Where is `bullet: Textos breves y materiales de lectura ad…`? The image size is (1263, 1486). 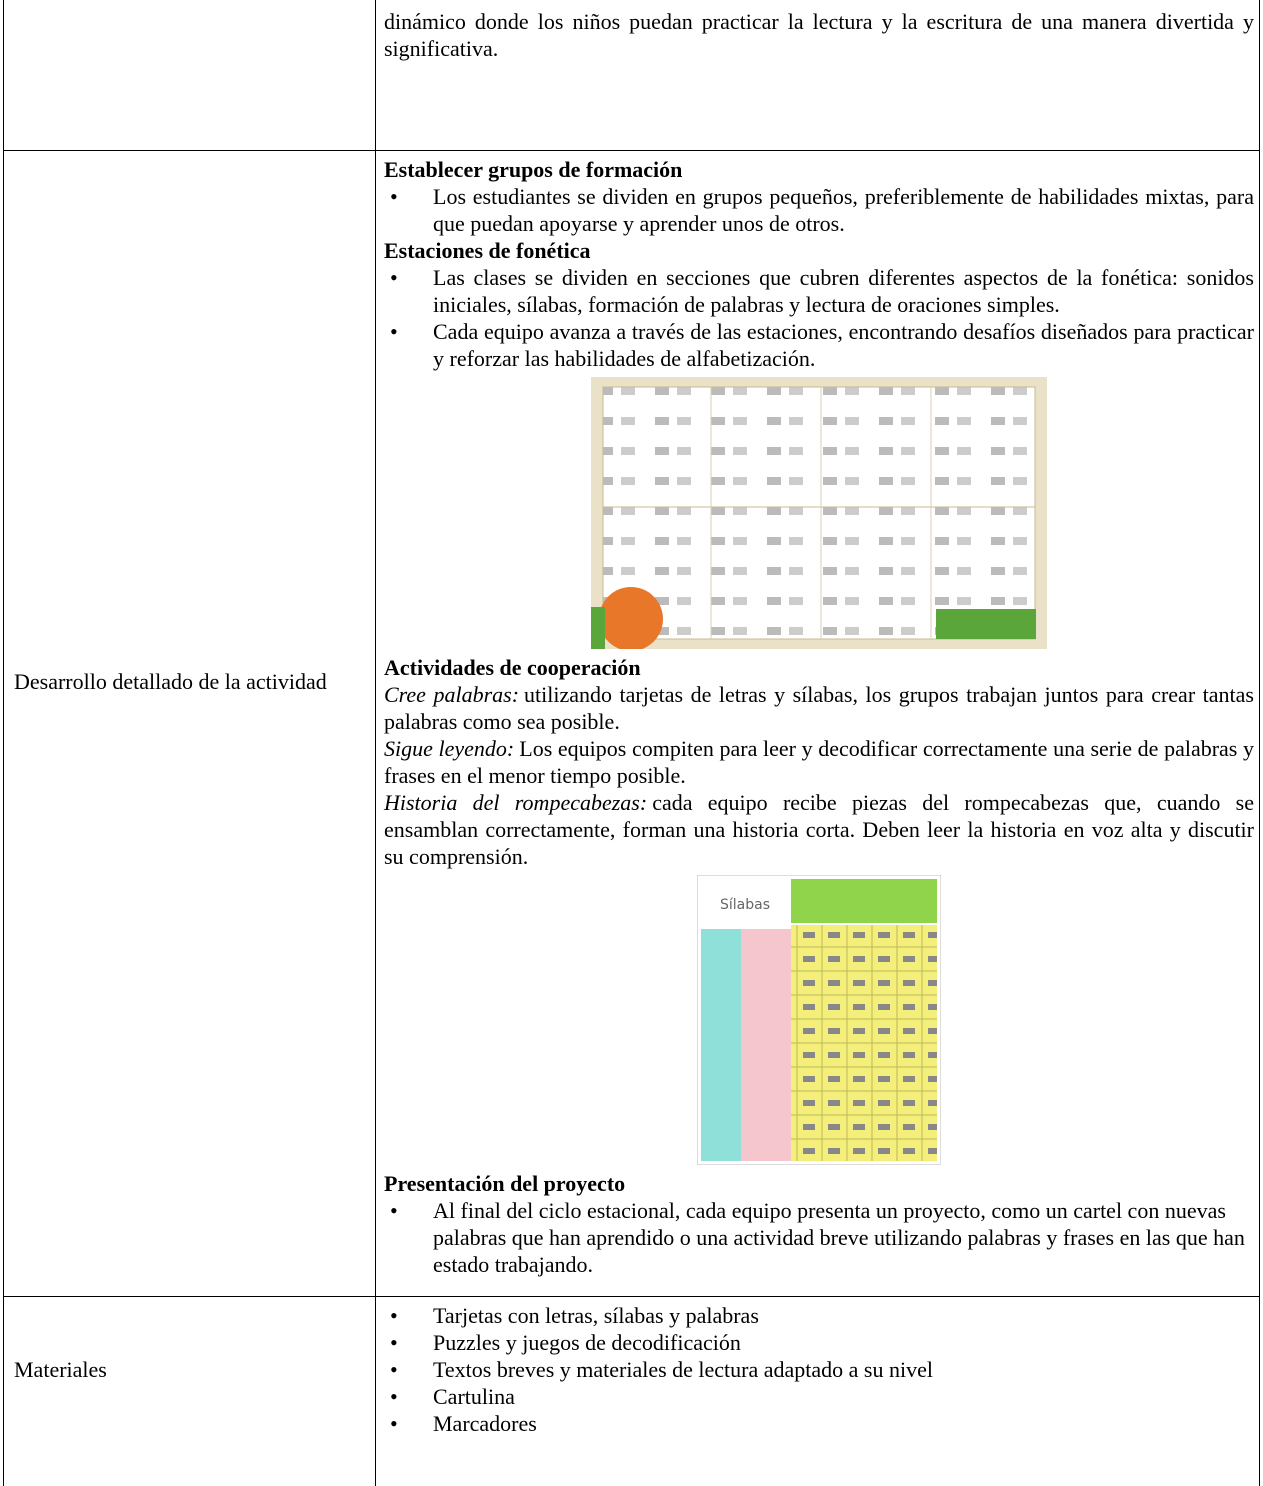
bullet: Textos breves y materiales de lectura ad… is located at coordinates (819, 1369).